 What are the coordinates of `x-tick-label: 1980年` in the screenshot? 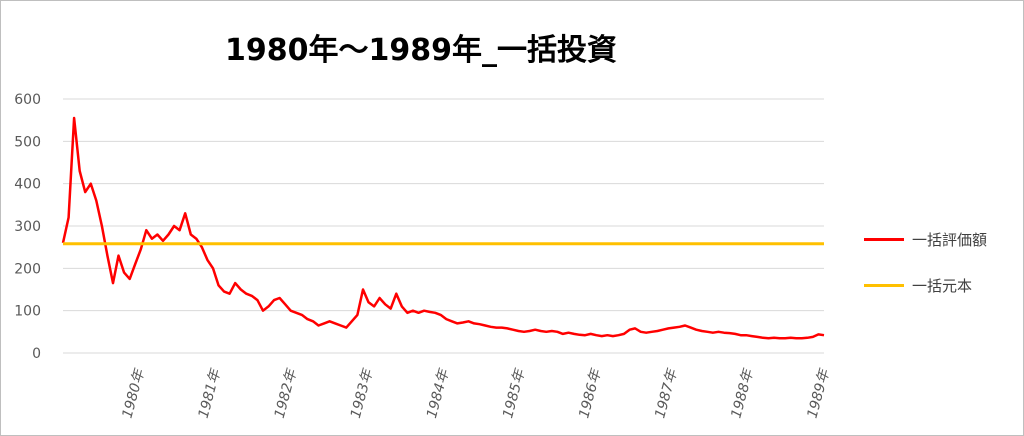 It's located at (134, 393).